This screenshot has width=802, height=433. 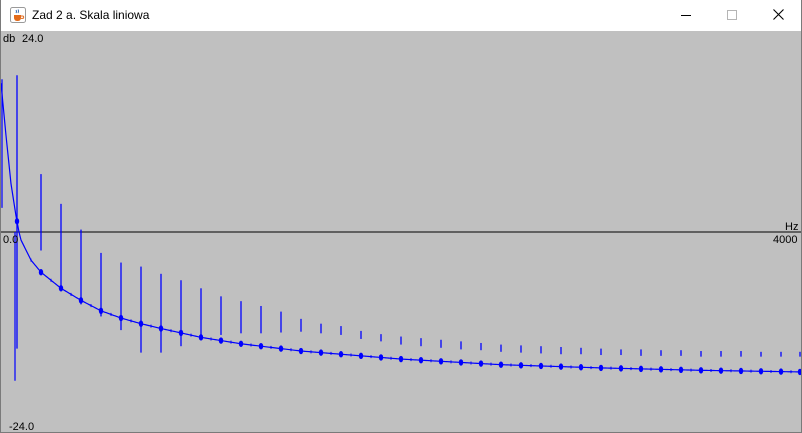 I want to click on minimize-button, so click(x=686, y=15).